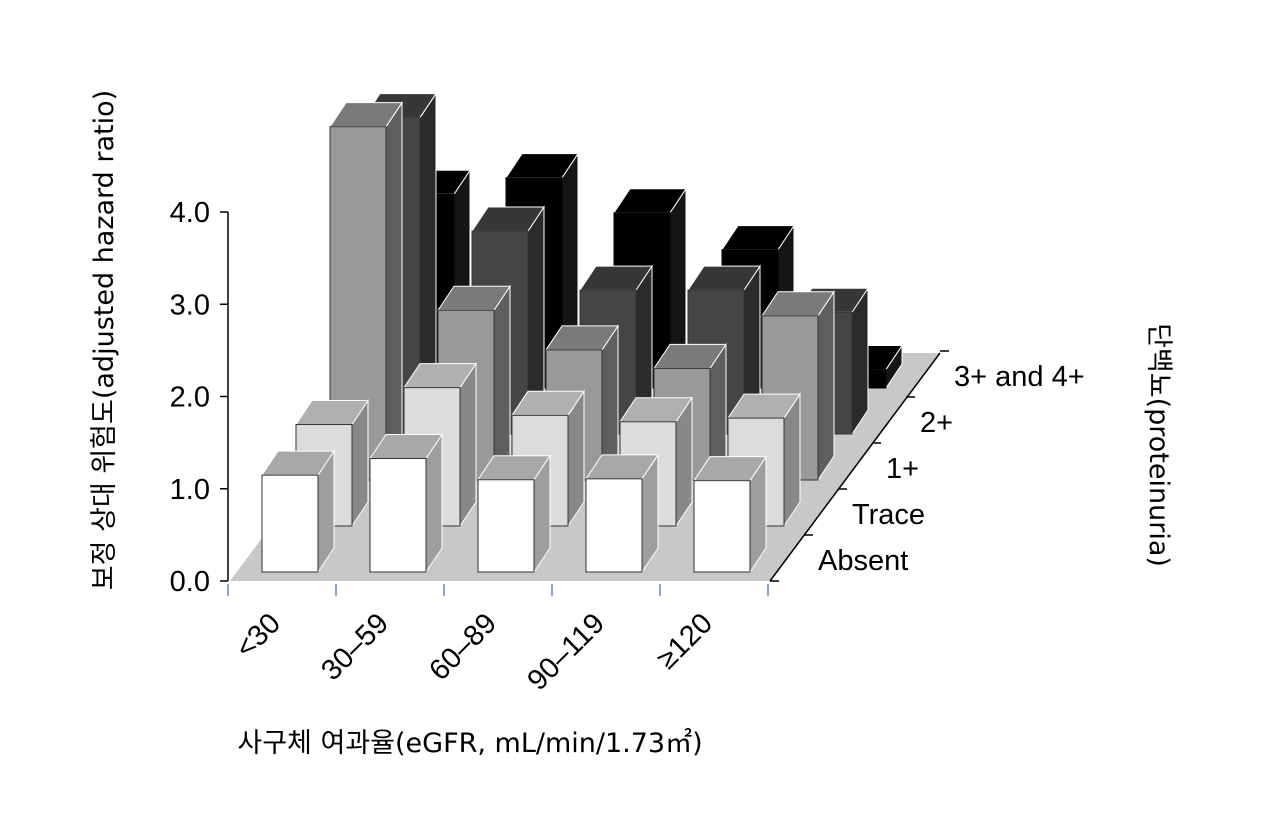 Image resolution: width=1271 pixels, height=818 pixels. I want to click on z-tick-label: Absent, so click(863, 561).